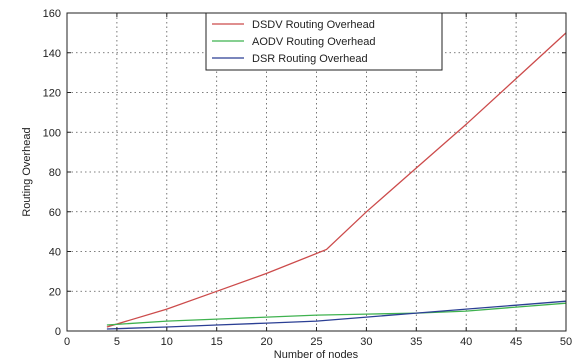 Image resolution: width=572 pixels, height=364 pixels. I want to click on legend-box, so click(324, 41).